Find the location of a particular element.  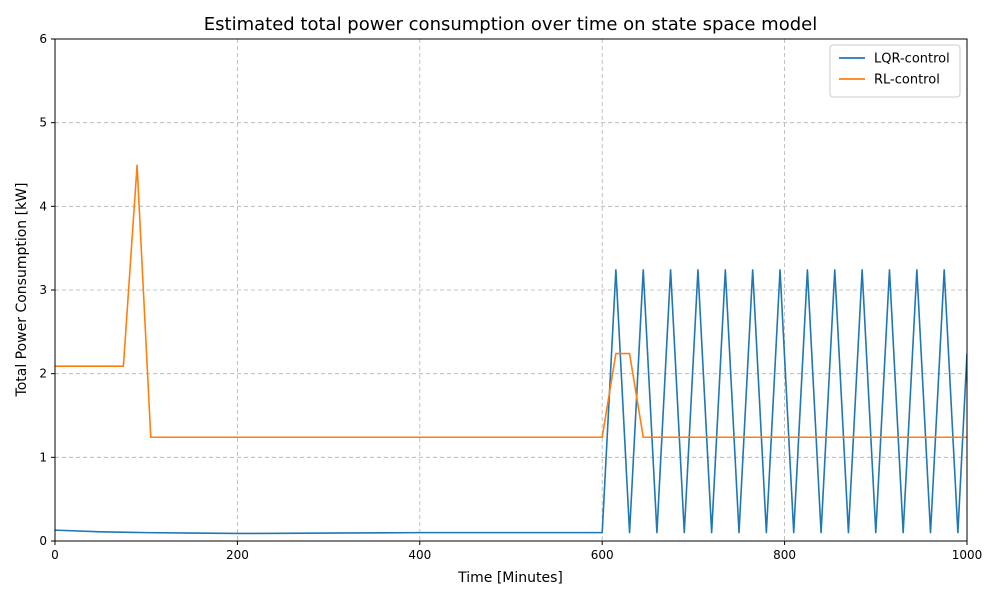

x-tick-label: 400 is located at coordinates (419, 555).